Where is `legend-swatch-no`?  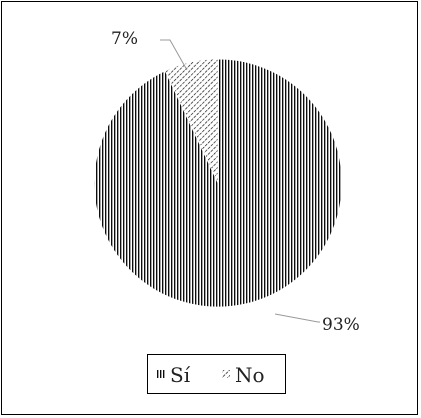 legend-swatch-no is located at coordinates (226, 374).